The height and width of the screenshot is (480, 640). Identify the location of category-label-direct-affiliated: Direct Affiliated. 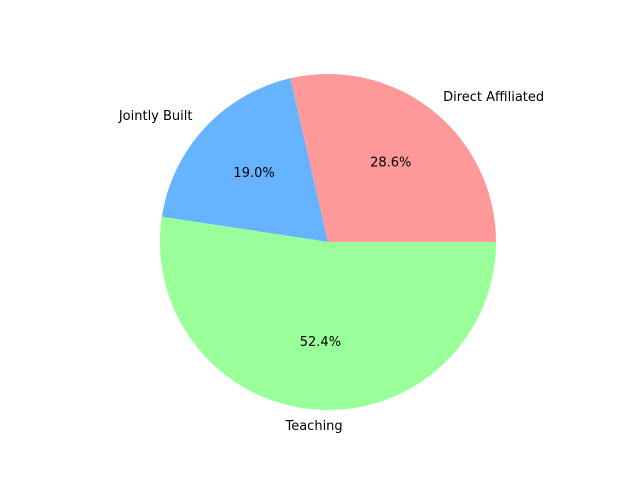
(493, 97).